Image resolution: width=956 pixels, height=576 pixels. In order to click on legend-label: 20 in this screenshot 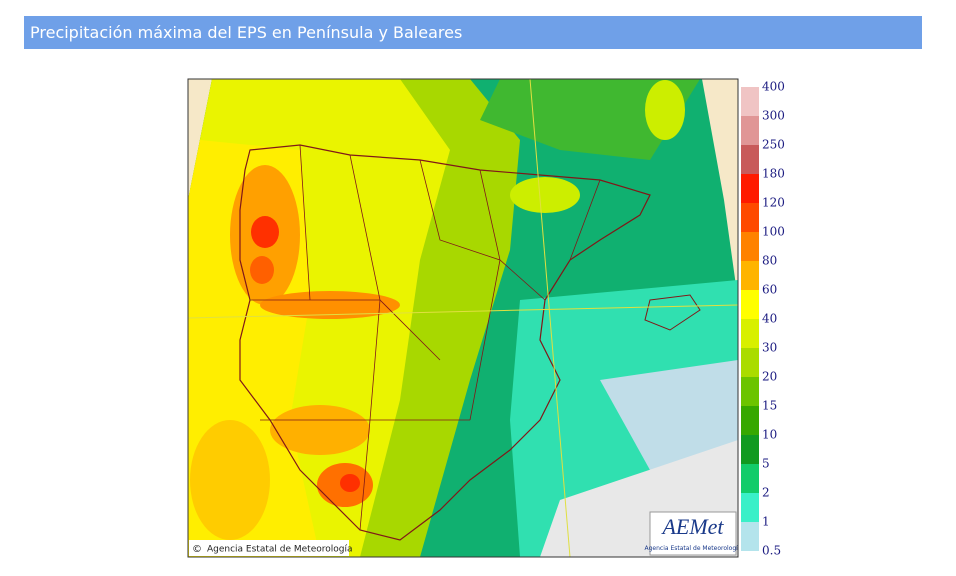, I will do `click(769, 377)`.